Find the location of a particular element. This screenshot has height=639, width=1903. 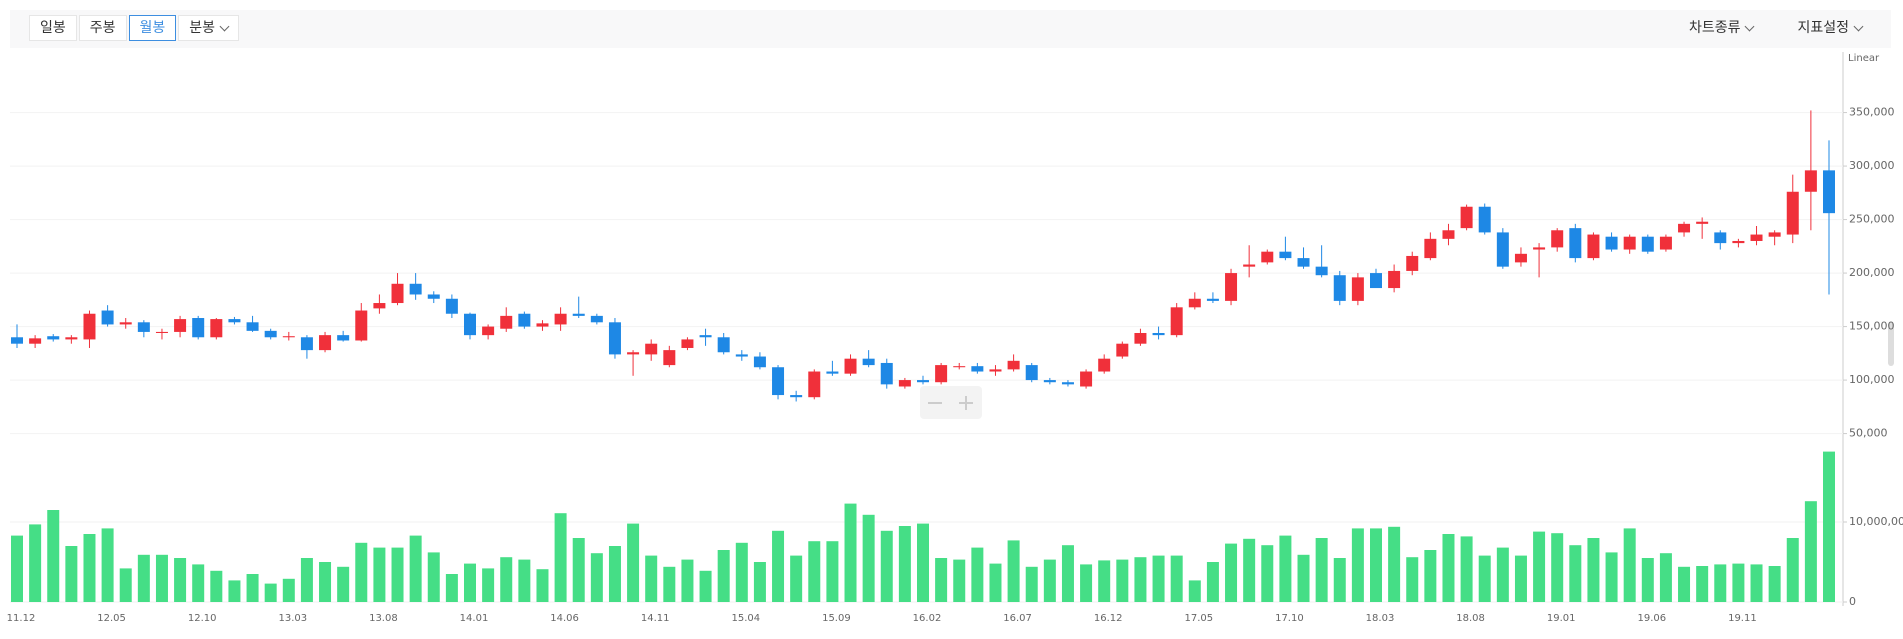

toolbar-button: 월봉 is located at coordinates (152, 28).